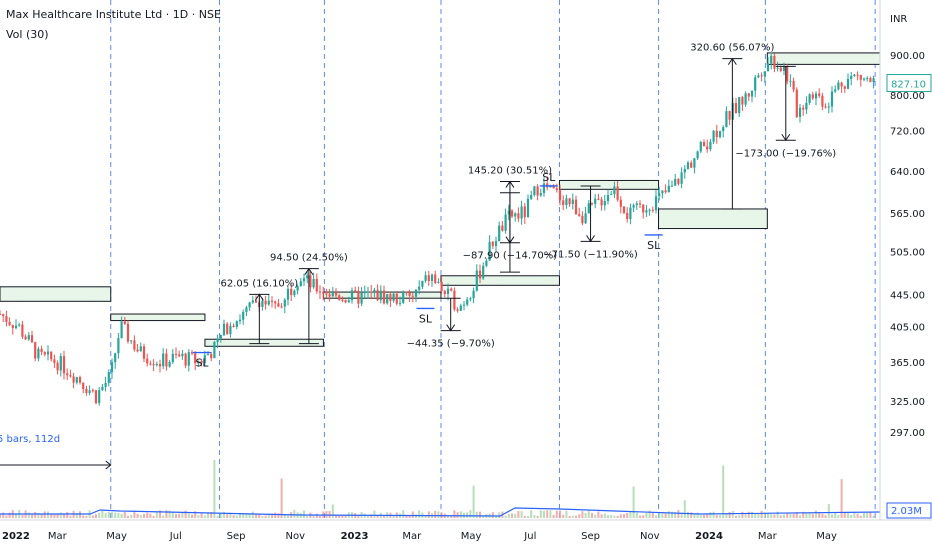 This screenshot has width=932, height=550. I want to click on measure-label: 94.50 (24.50%), so click(309, 258).